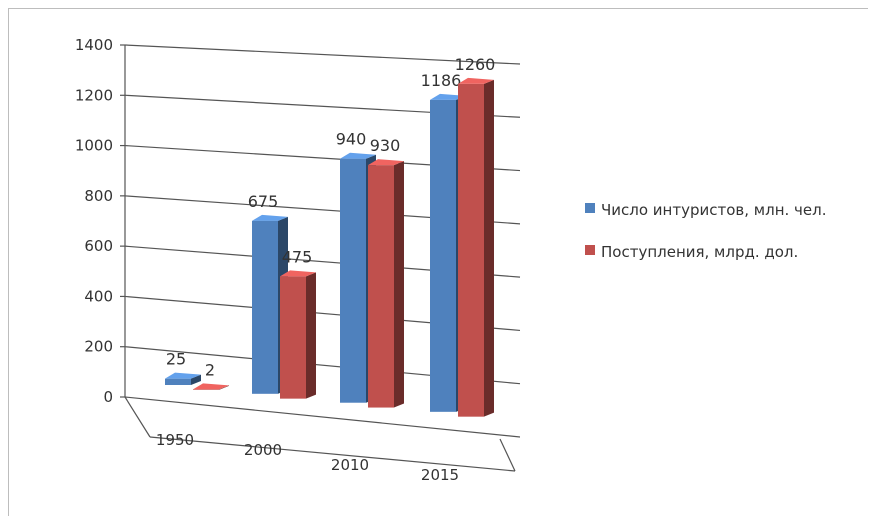 The height and width of the screenshot is (519, 871). What do you see at coordinates (714, 210) in the screenshot?
I see `legend-label-tourists: Число интуристов, млн. чел.` at bounding box center [714, 210].